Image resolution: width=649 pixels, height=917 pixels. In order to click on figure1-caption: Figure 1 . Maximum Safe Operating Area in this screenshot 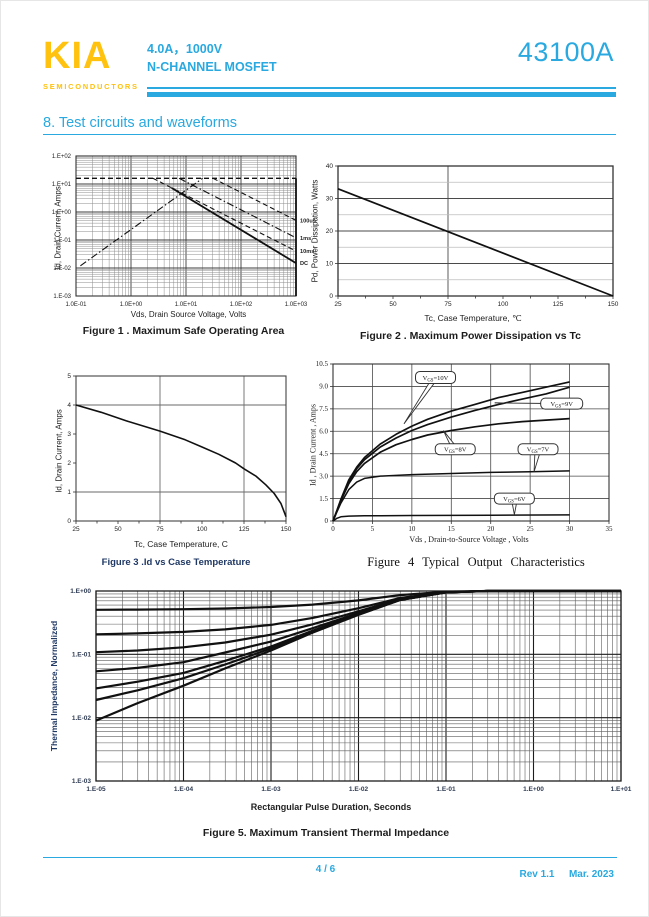, I will do `click(183, 331)`.